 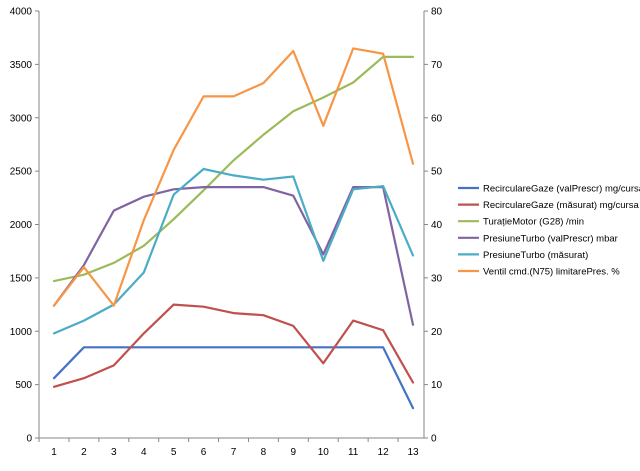 What do you see at coordinates (551, 272) in the screenshot?
I see `legend-label-6: Ventil cmd.(N75) limitarePres. %` at bounding box center [551, 272].